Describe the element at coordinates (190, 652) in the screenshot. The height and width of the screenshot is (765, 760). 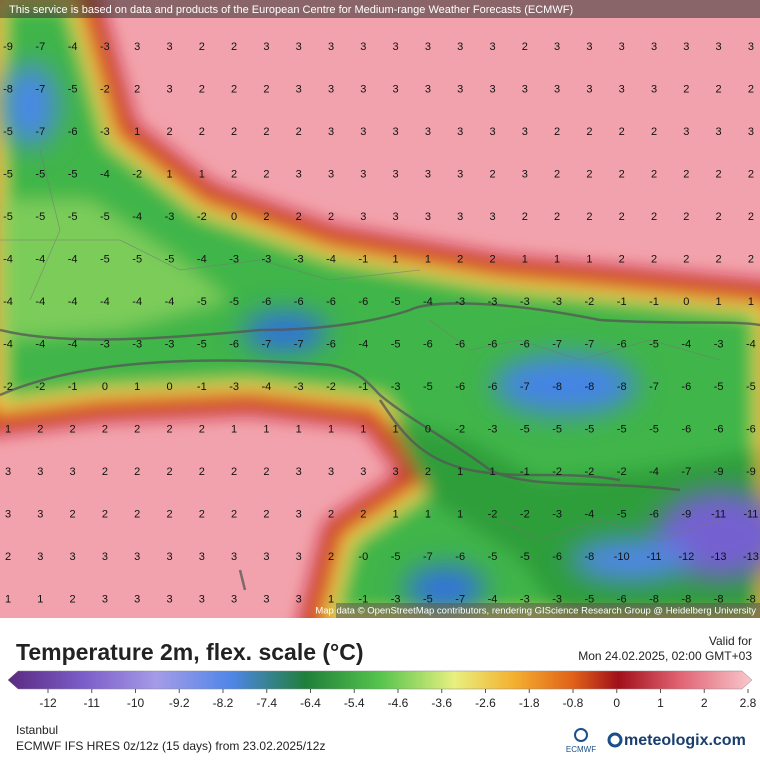
I see `map-title: Temperature 2m, flex. scale (°C)` at that location.